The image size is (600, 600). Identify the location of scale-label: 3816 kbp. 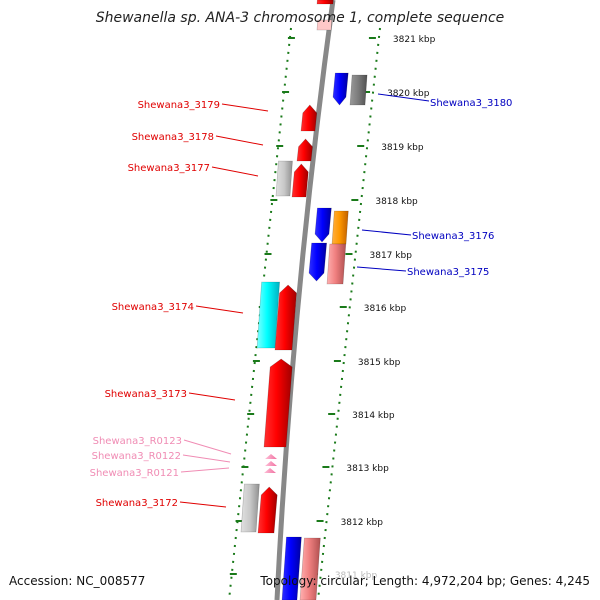
(385, 309).